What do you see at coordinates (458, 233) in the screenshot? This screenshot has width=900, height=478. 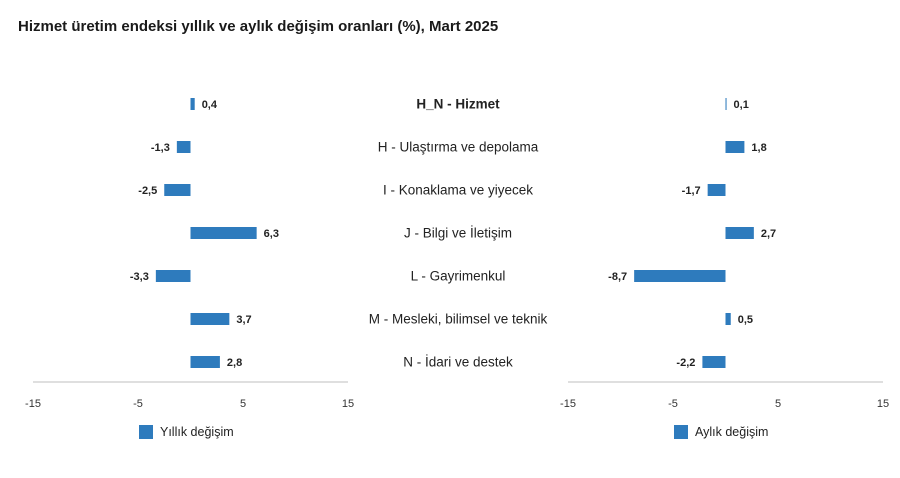 I see `category-label: J - Bilgi ve İletişim` at bounding box center [458, 233].